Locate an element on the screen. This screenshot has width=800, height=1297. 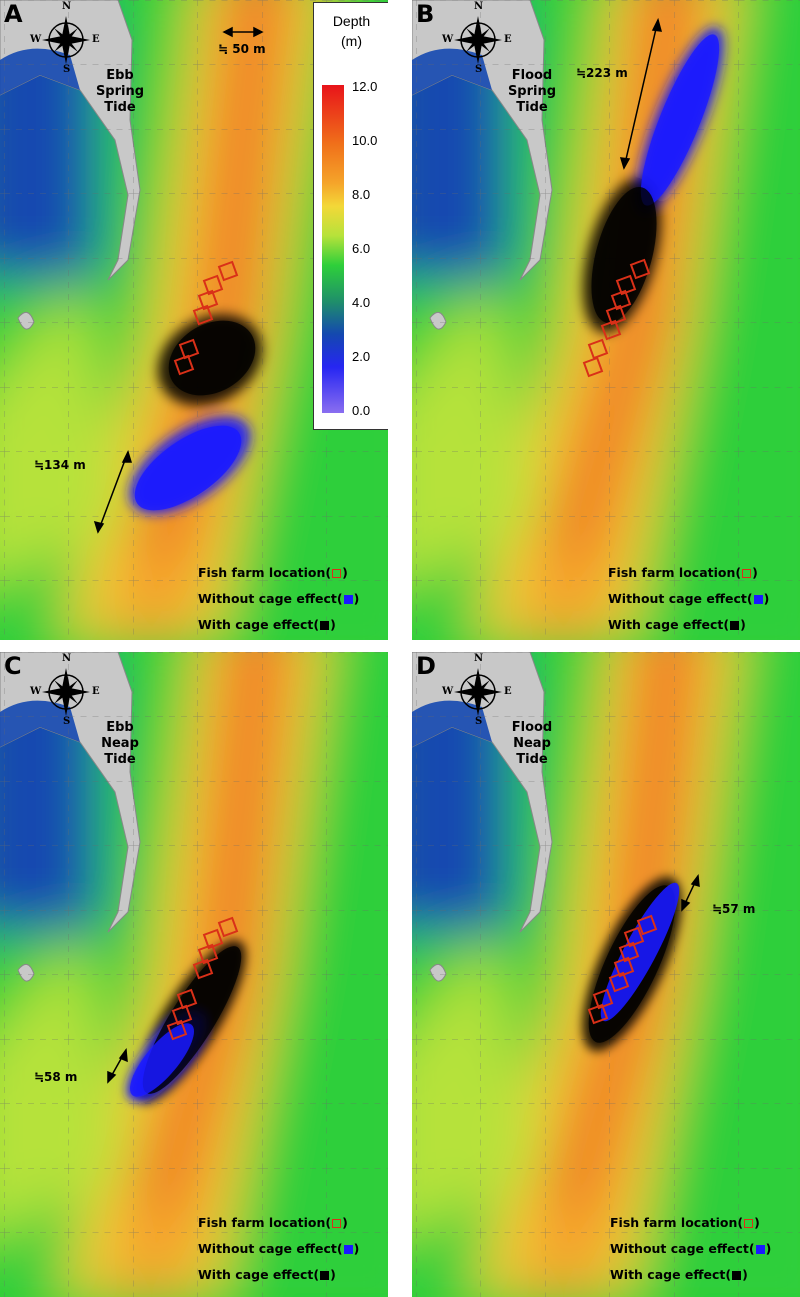
colorbar-tick: 4.0 is located at coordinates (361, 302).